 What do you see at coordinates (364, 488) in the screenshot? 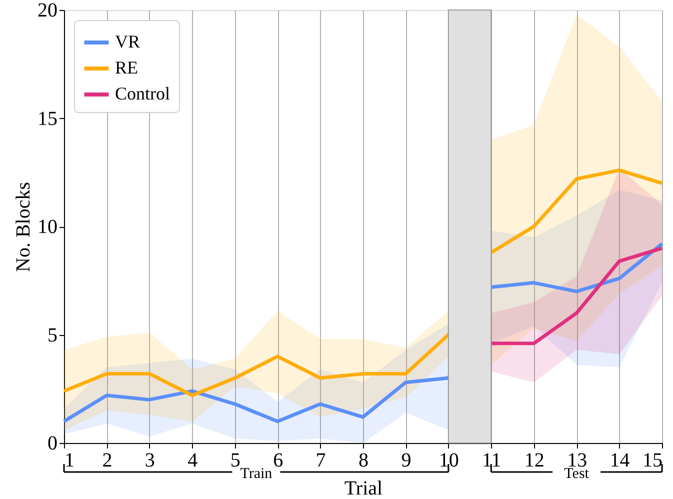
I see `x-axis-title: Trial` at bounding box center [364, 488].